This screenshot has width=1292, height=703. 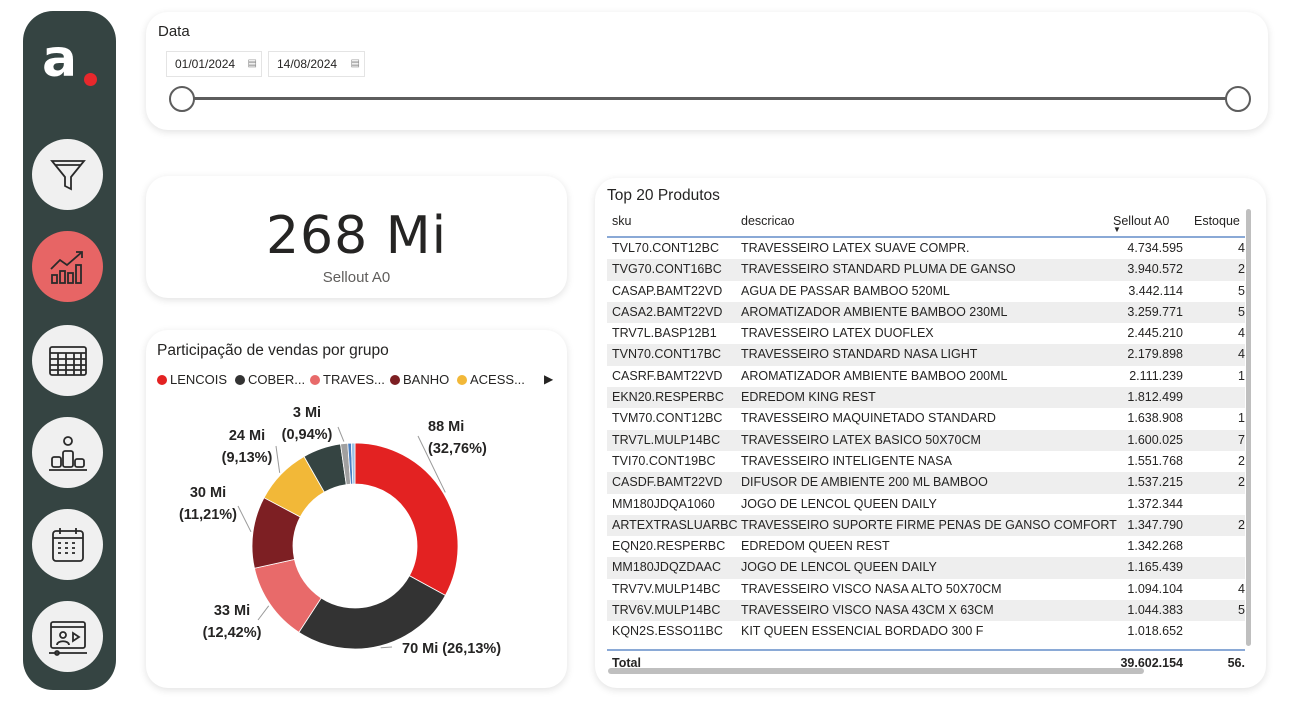 What do you see at coordinates (1155, 248) in the screenshot?
I see `cell-sellout: 4.734.595` at bounding box center [1155, 248].